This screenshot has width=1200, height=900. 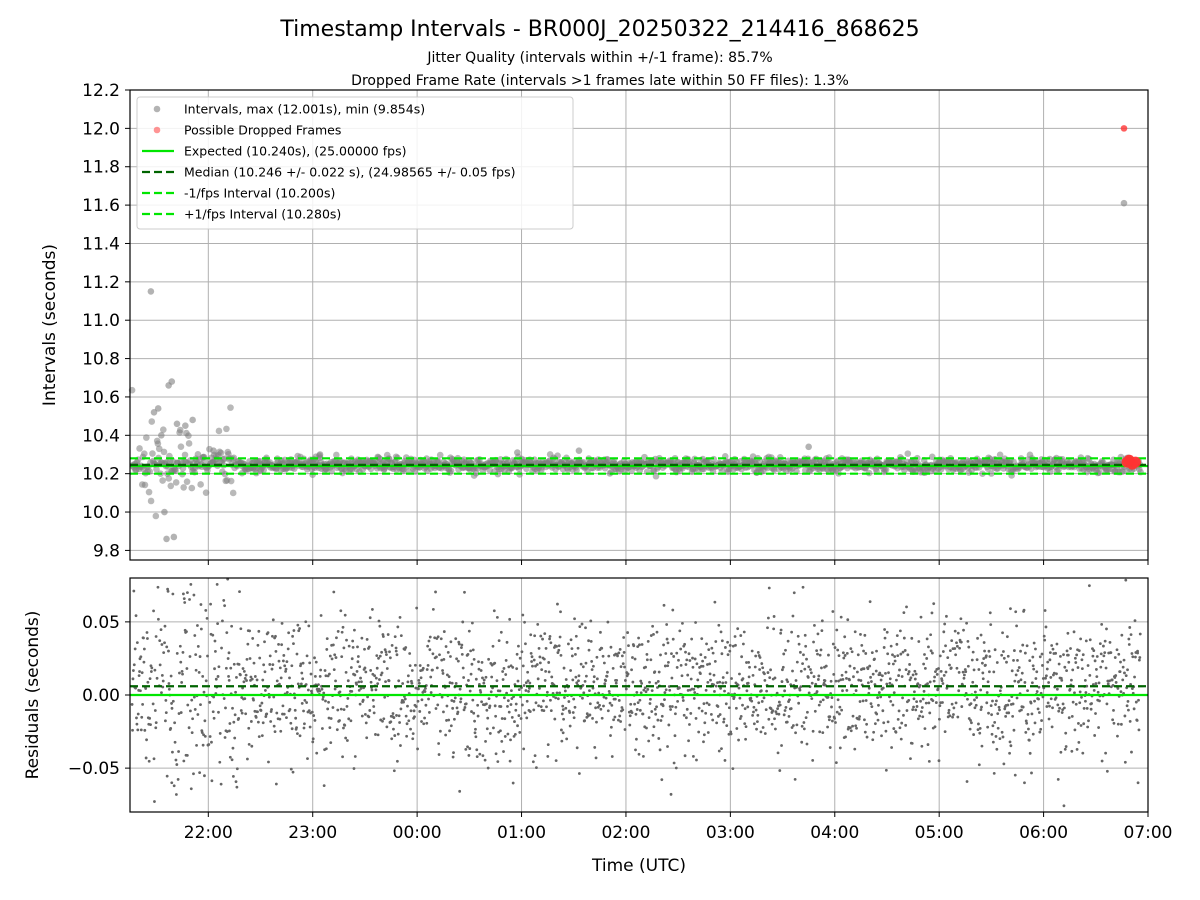 What do you see at coordinates (101, 696) in the screenshot?
I see `residuals-y-tick-label: 0.00` at bounding box center [101, 696].